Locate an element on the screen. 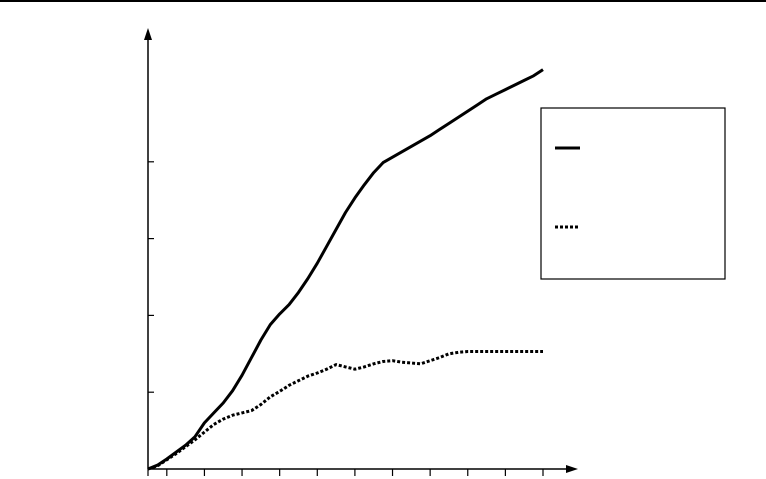 This screenshot has width=766, height=479. series-dotted-line is located at coordinates (345, 410).